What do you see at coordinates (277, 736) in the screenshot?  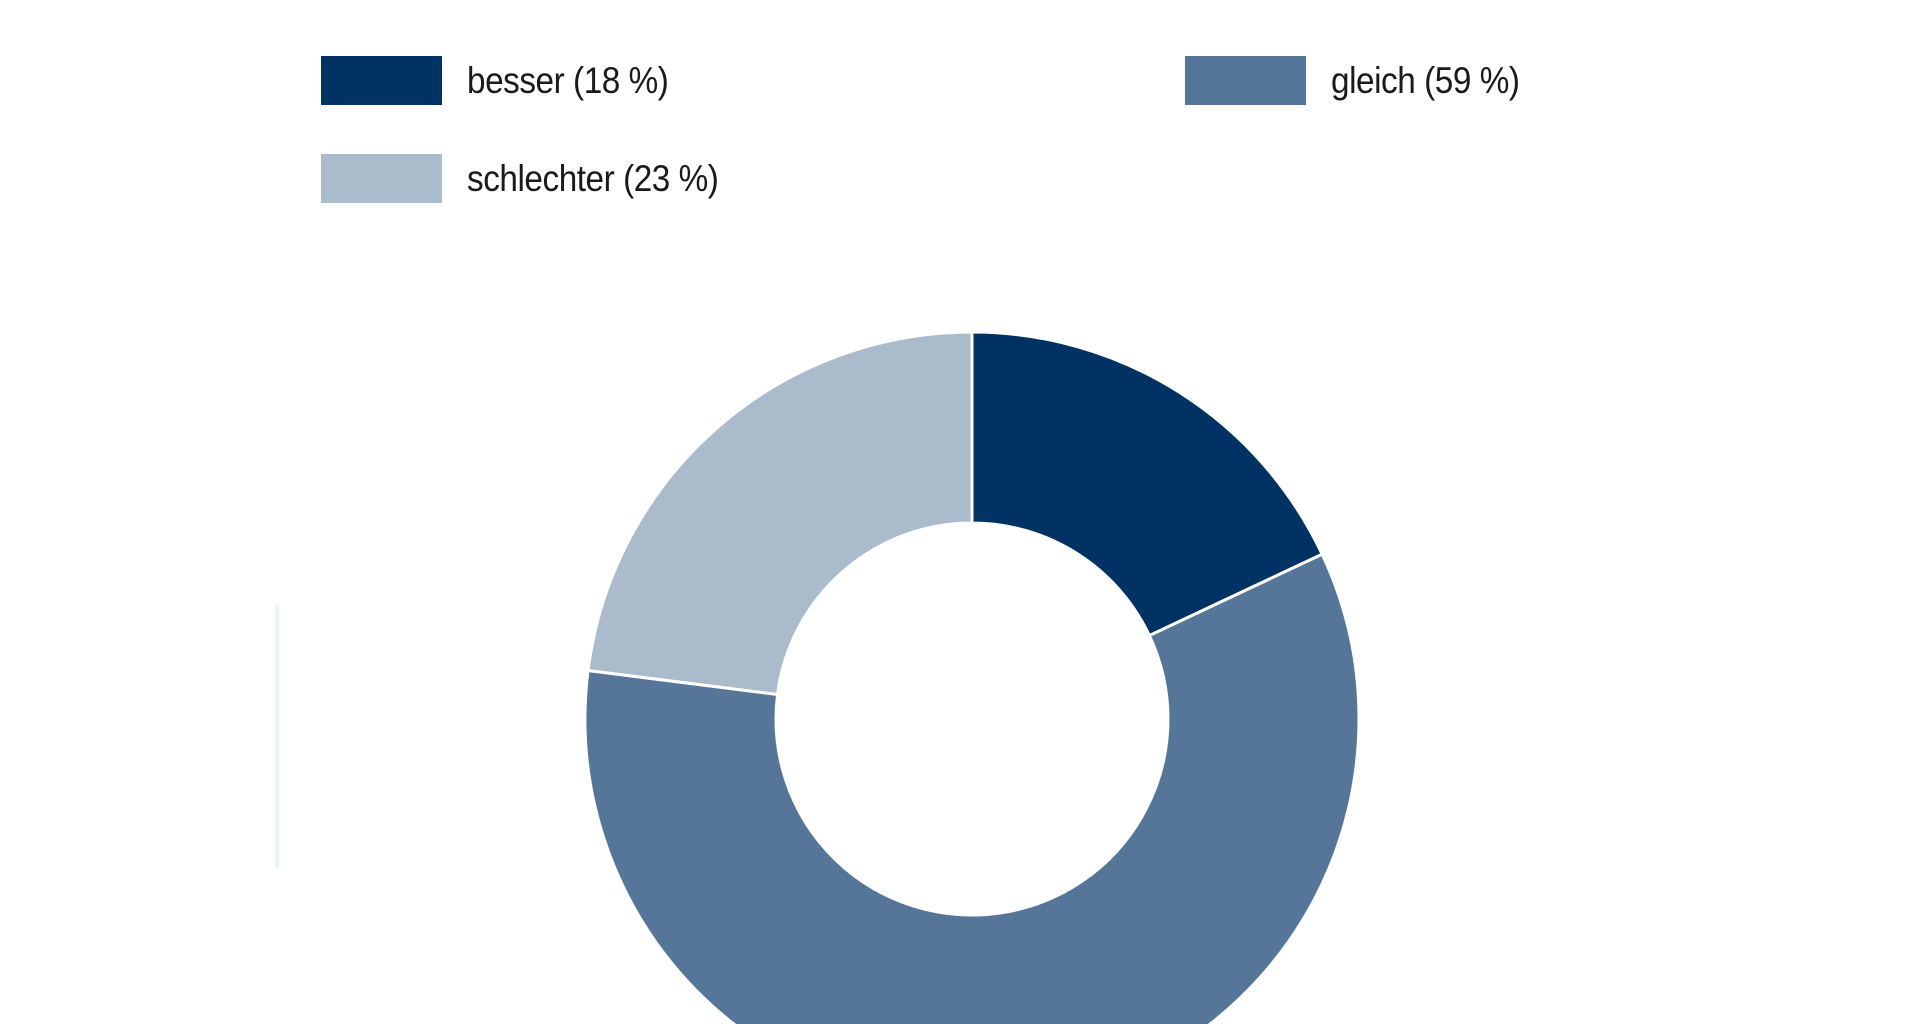 I see `side-accent-line` at bounding box center [277, 736].